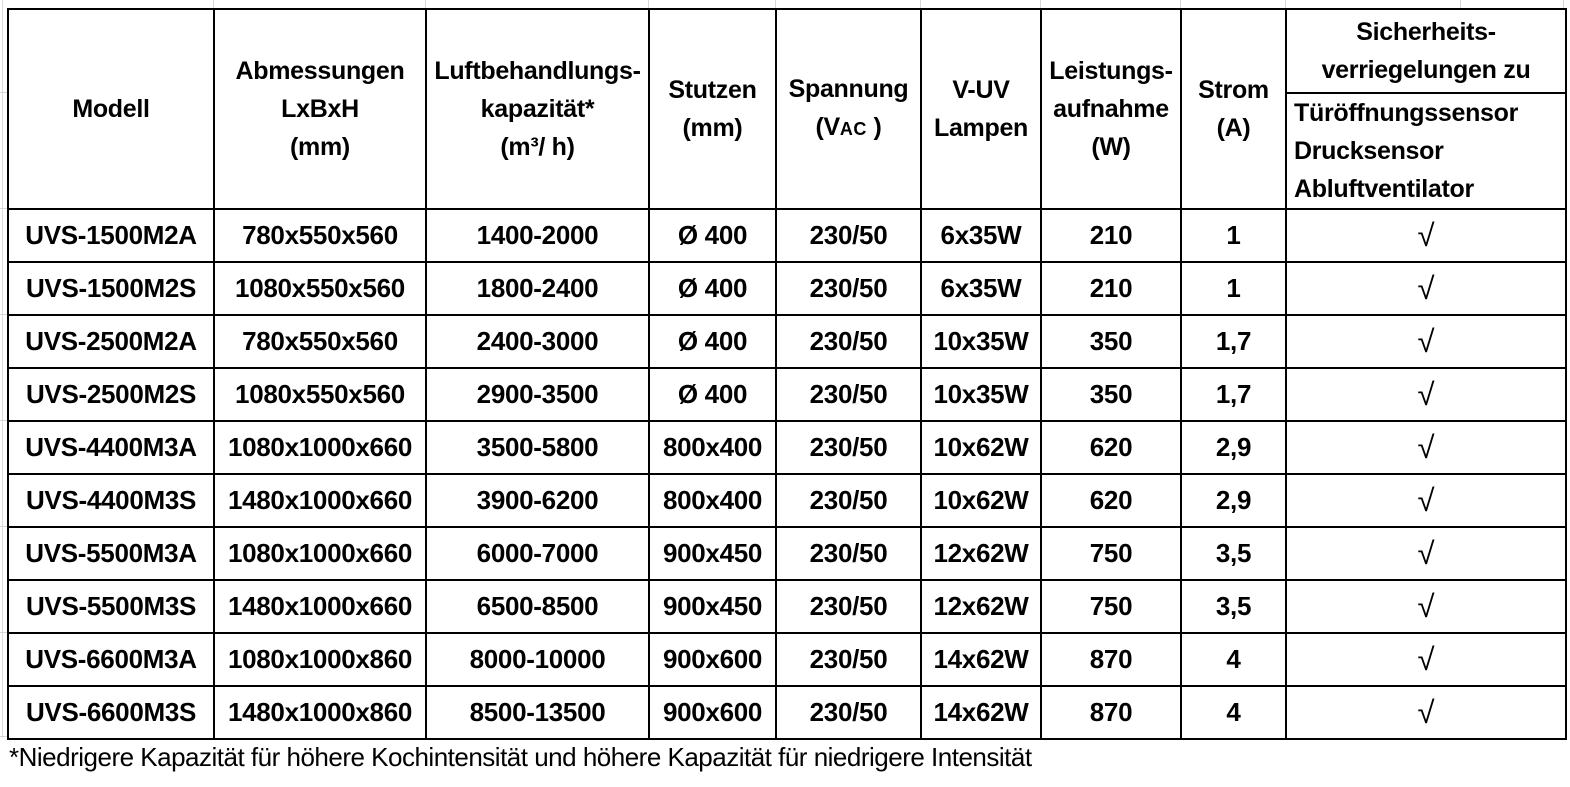  Describe the element at coordinates (537, 235) in the screenshot. I see `cell-capacity: 1400-2000` at that location.